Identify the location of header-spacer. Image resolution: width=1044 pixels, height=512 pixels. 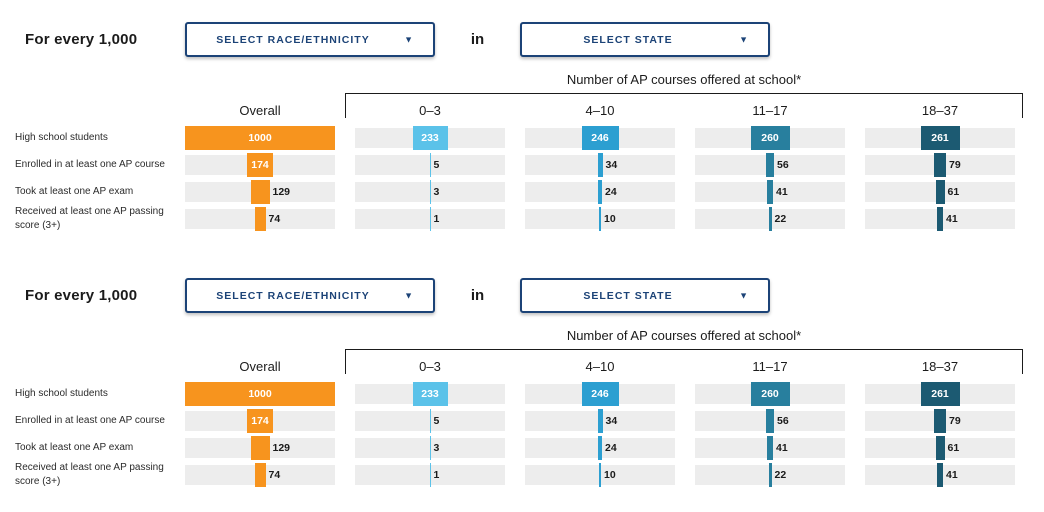
(82, 363).